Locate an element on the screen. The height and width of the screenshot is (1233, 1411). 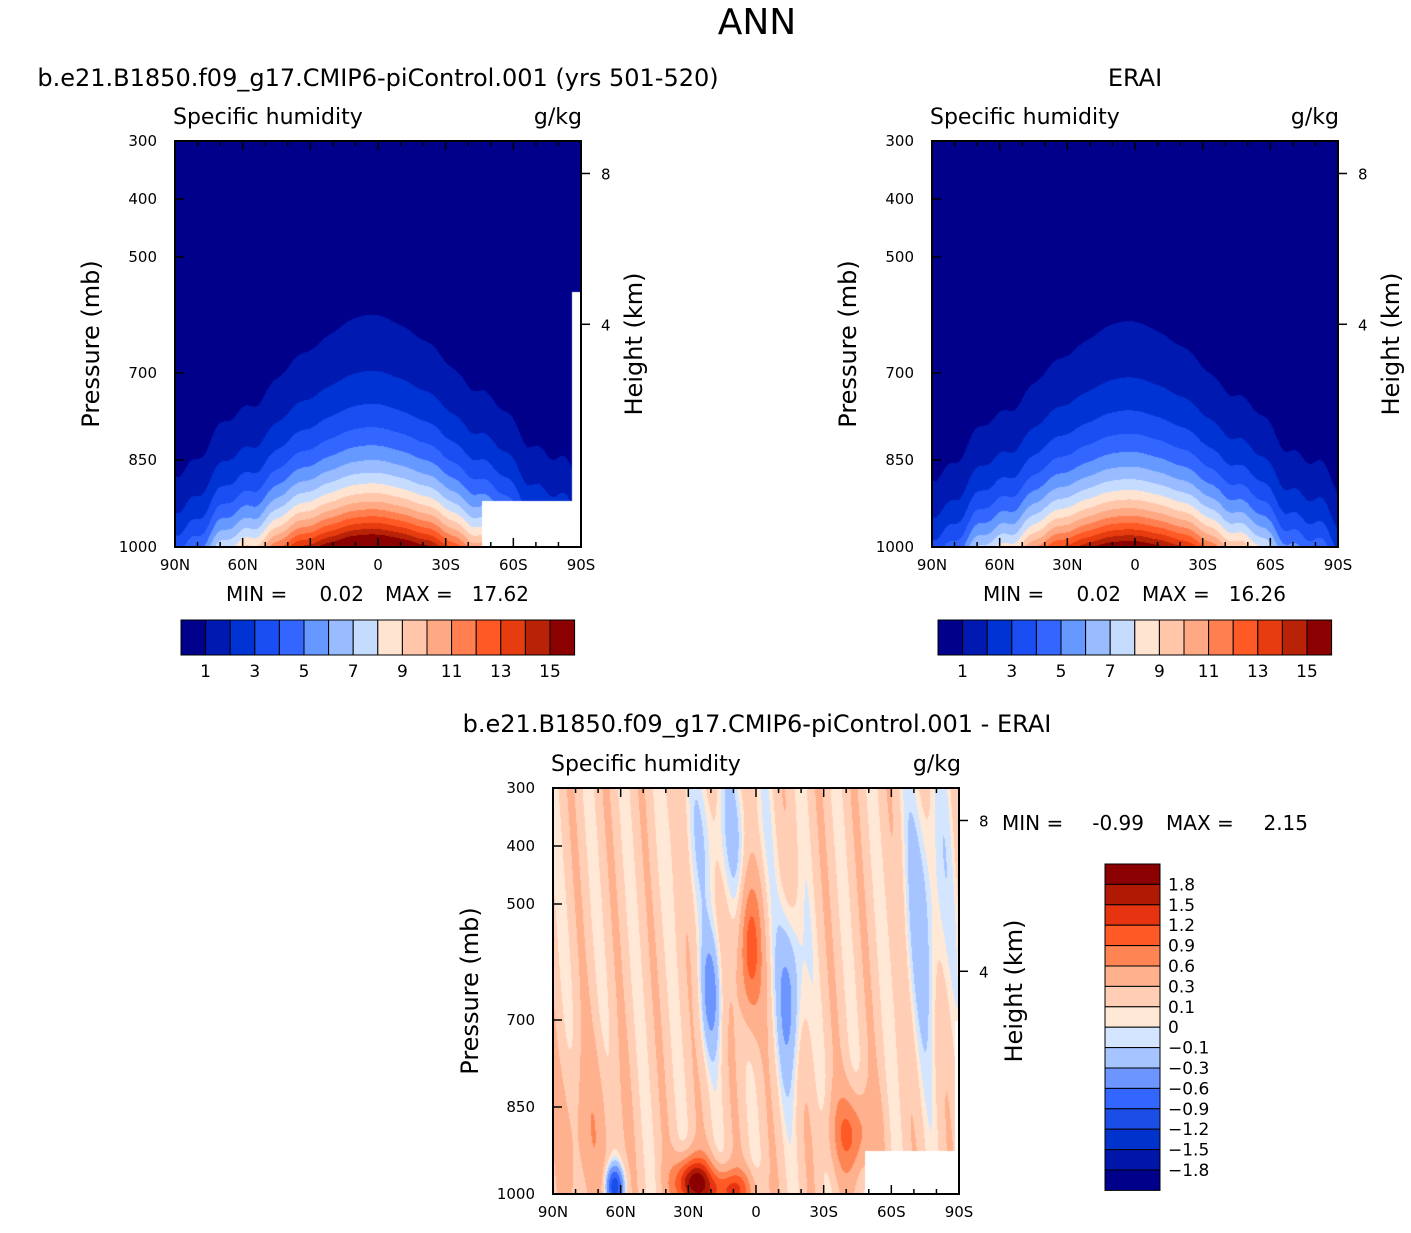
panel-model-min-label: MIN = is located at coordinates (256, 594).